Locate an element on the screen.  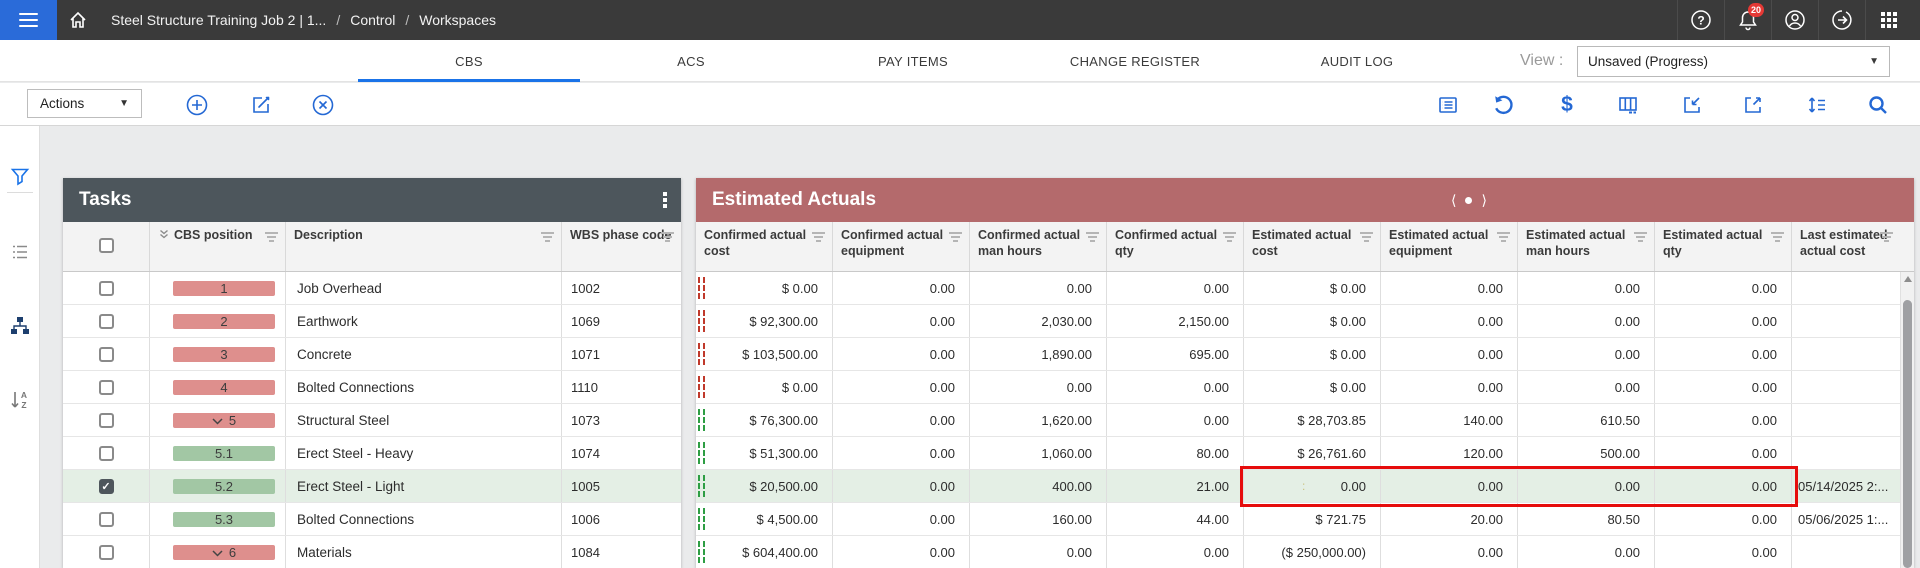
column-header-confirmed-actual-man-hours: Confirmed actual man hours is located at coordinates (1038, 246).